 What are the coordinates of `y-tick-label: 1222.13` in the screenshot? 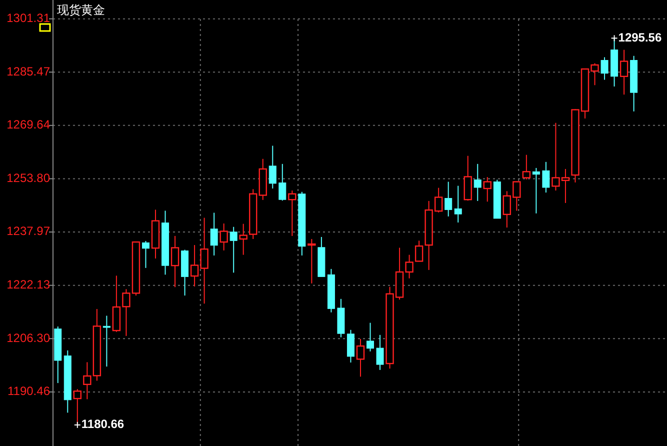 It's located at (28, 285).